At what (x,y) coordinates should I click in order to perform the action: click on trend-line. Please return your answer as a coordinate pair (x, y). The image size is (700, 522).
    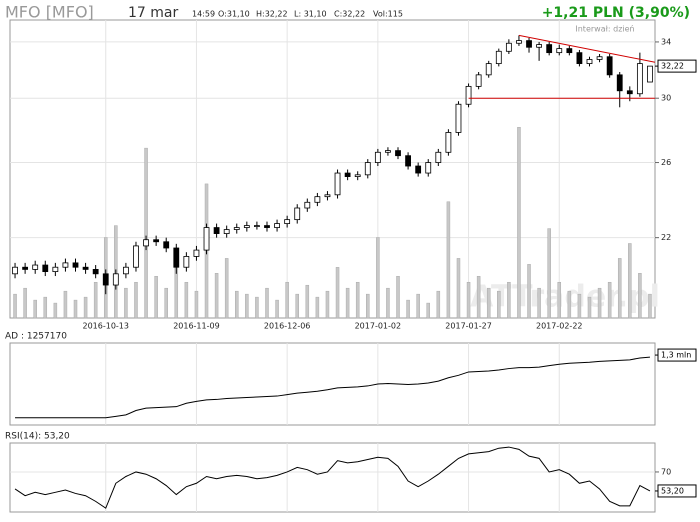
    Looking at the image, I should click on (587, 48).